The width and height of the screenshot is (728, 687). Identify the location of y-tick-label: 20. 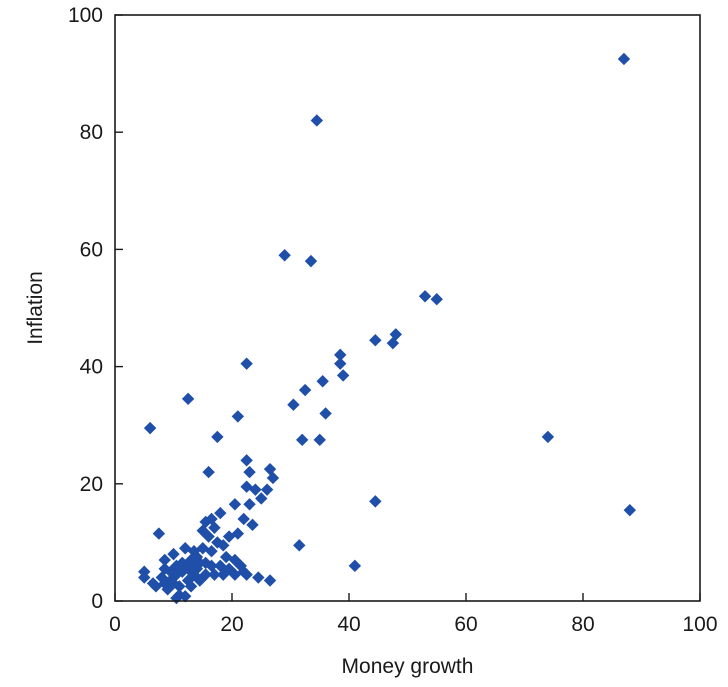
(91, 484).